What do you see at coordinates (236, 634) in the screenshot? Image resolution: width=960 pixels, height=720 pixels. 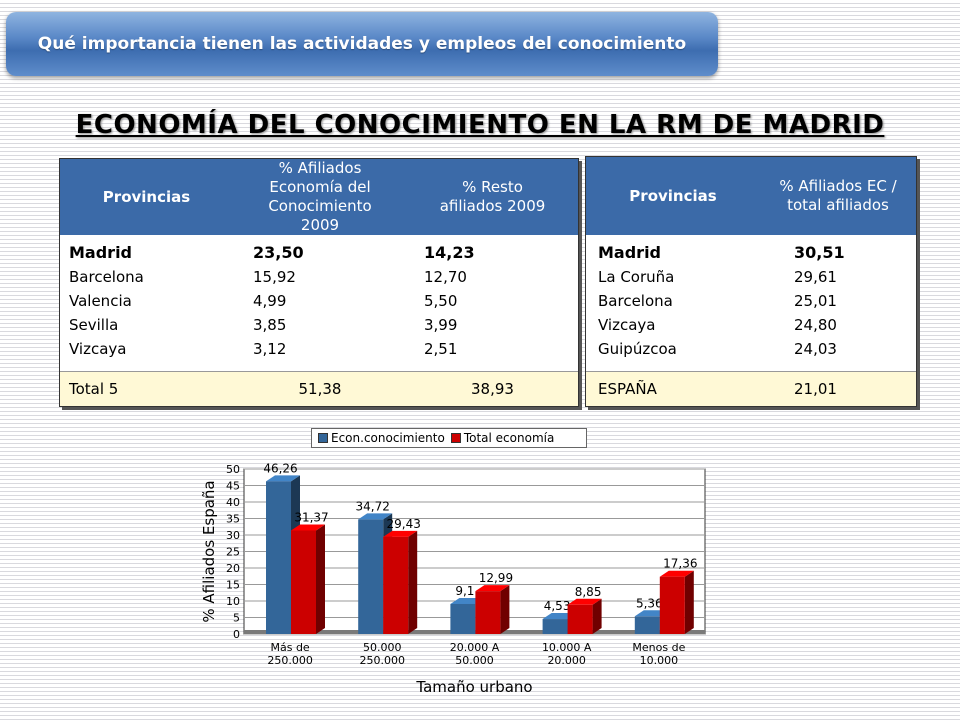 I see `y-tick-label: 0` at bounding box center [236, 634].